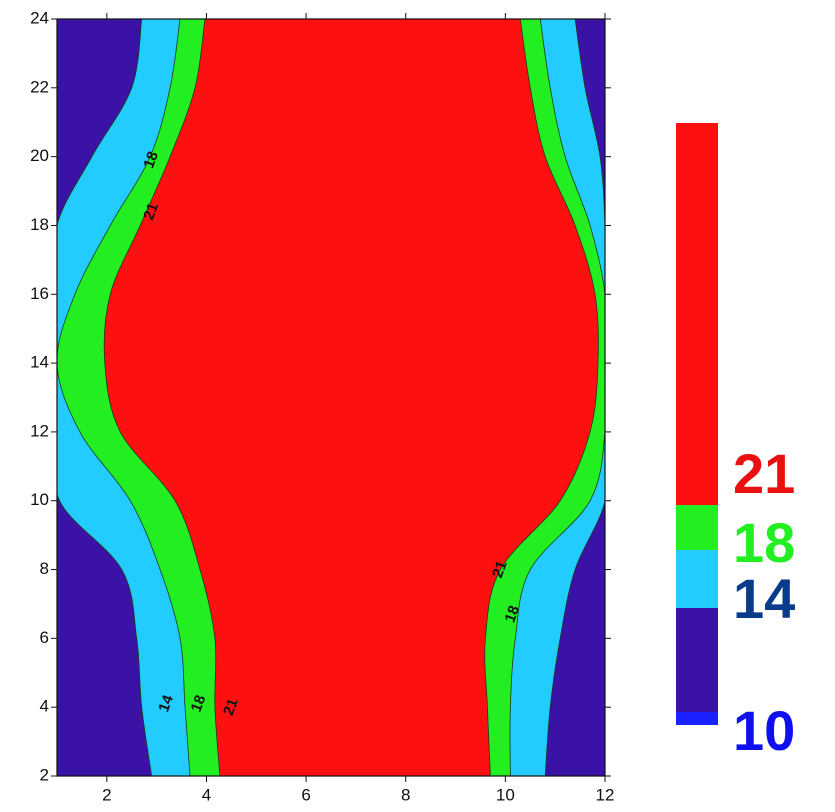  I want to click on y-tick-label: 24, so click(39, 17).